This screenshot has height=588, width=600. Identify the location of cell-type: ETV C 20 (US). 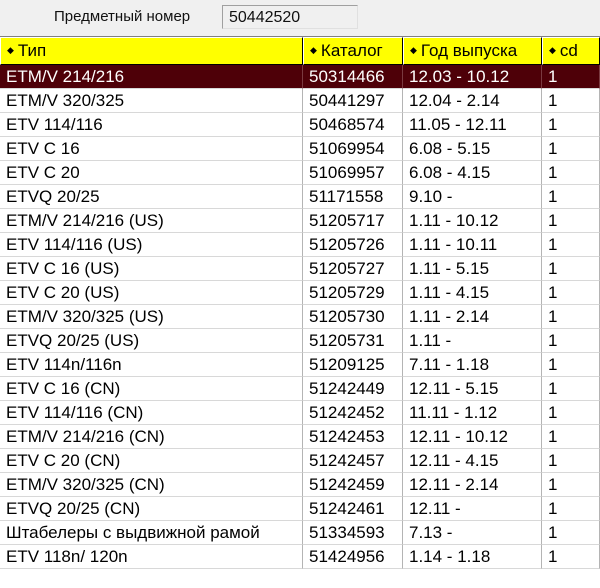
(151, 293).